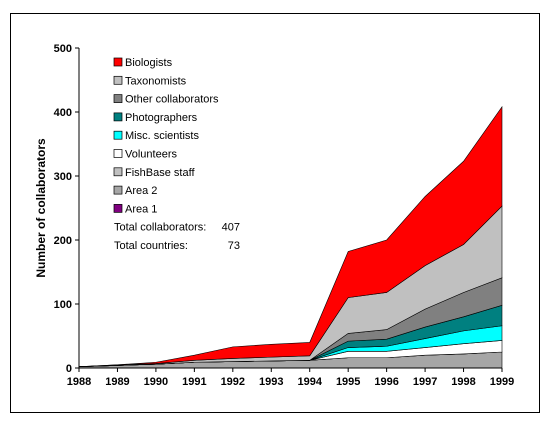 The width and height of the screenshot is (548, 429). Describe the element at coordinates (63, 305) in the screenshot. I see `y-tick-label: 100` at that location.